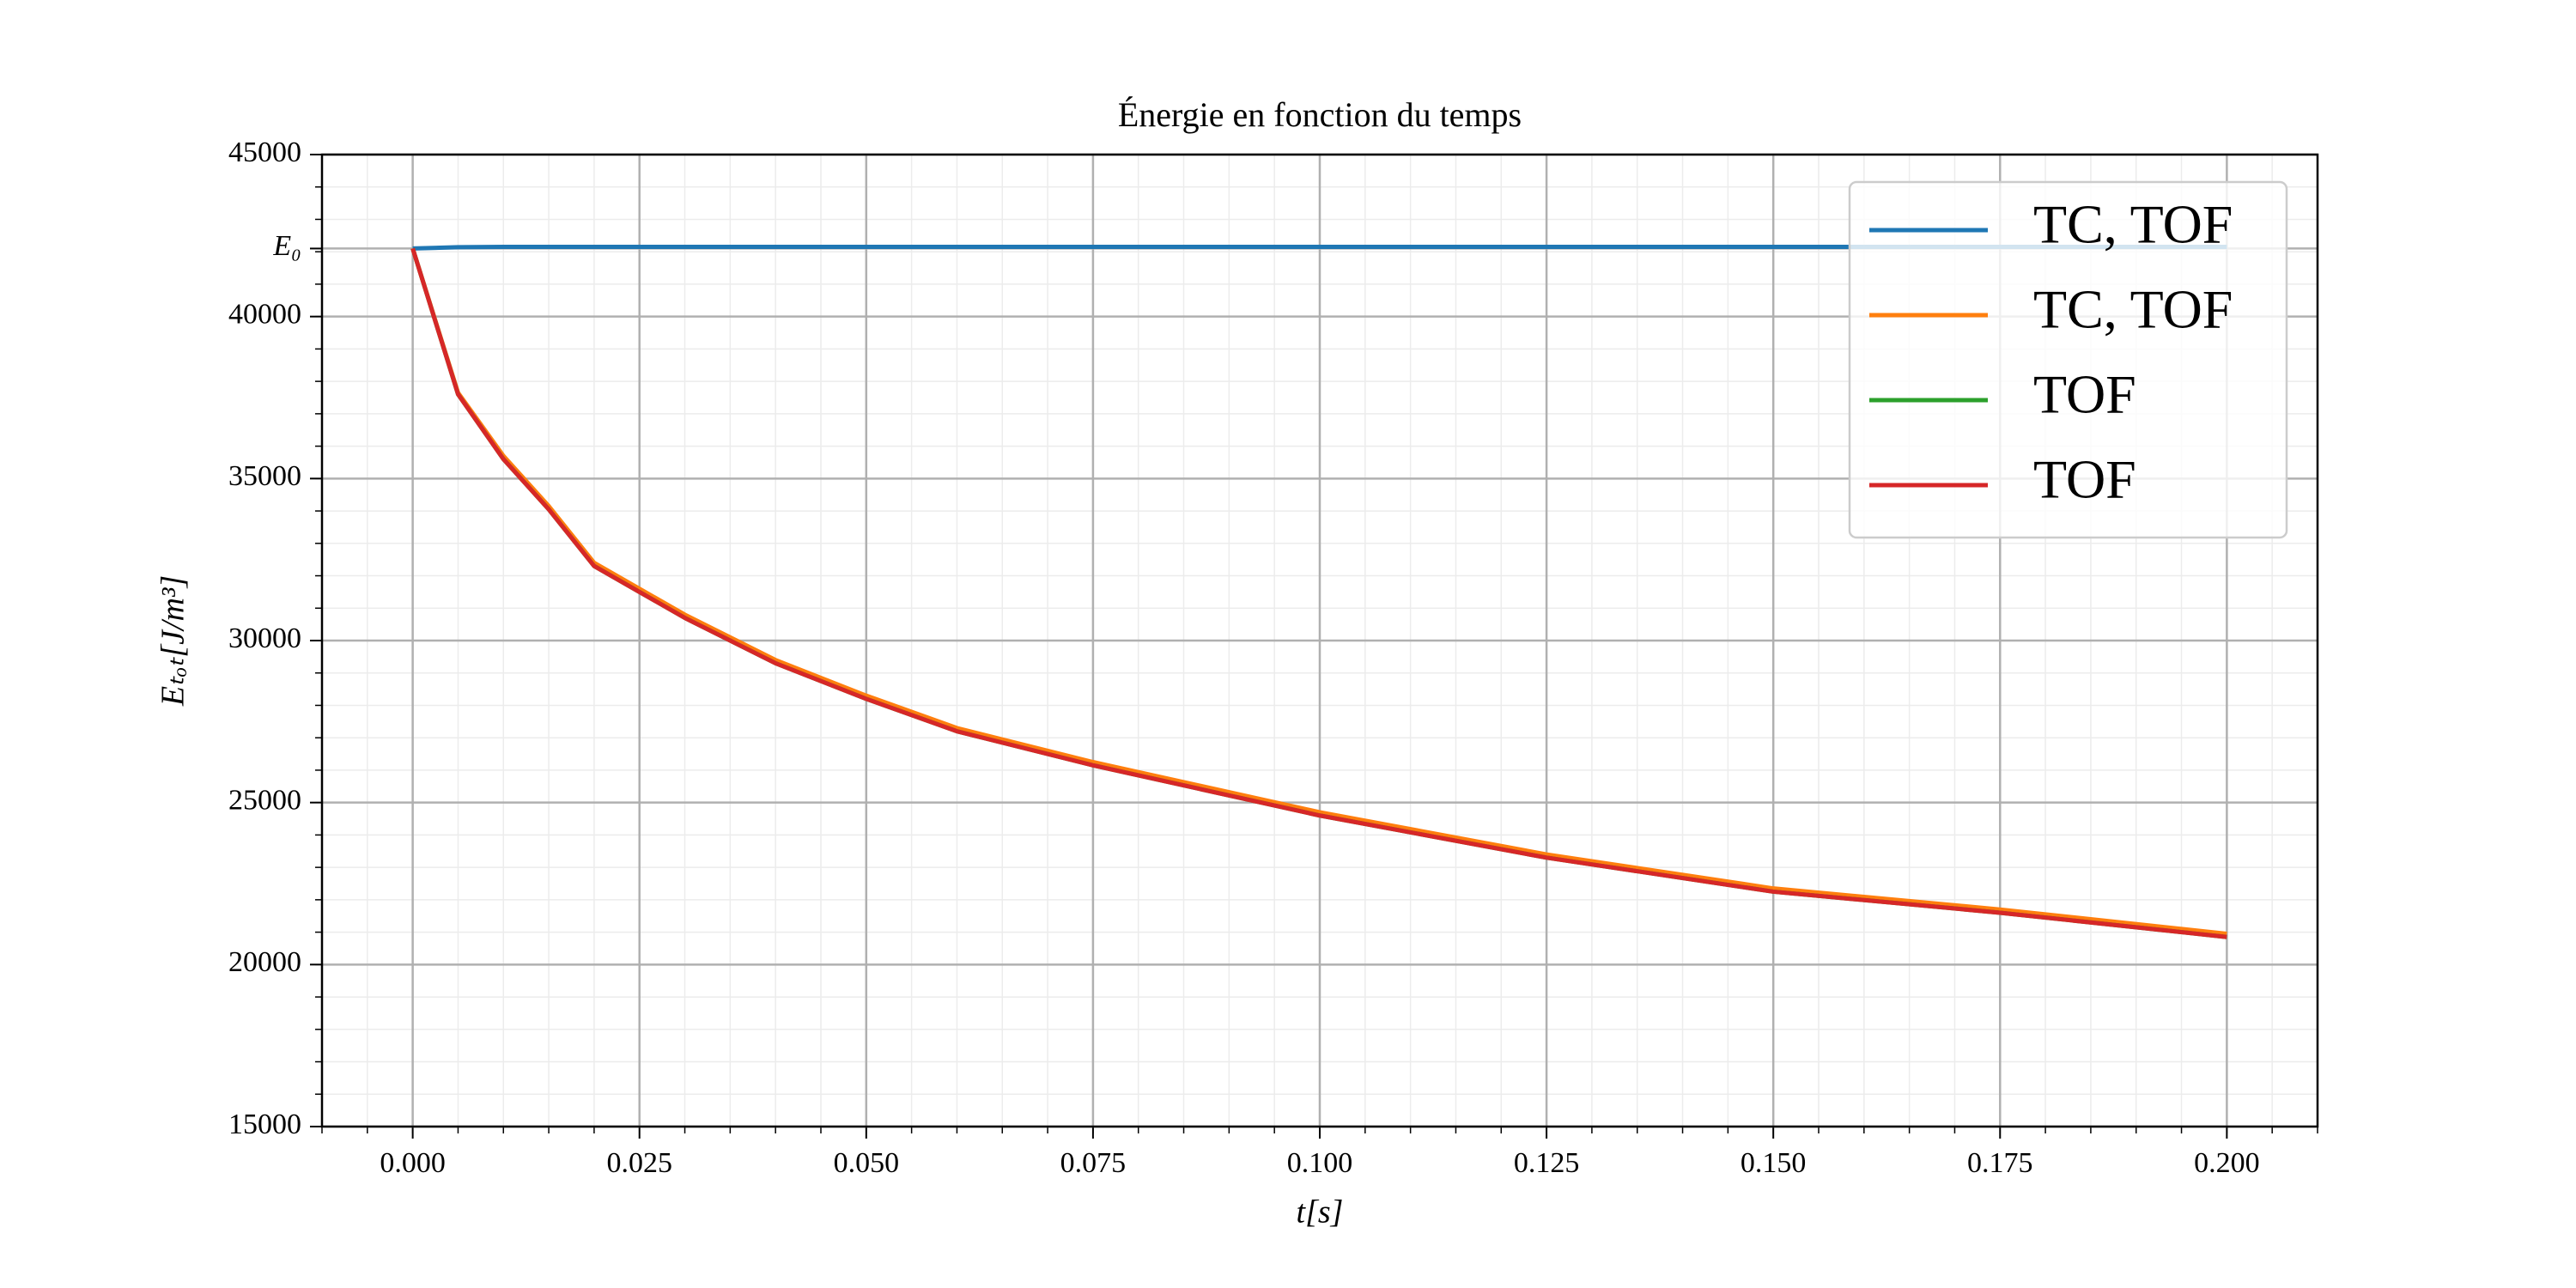  Describe the element at coordinates (1320, 114) in the screenshot. I see `chart-title: Énergie en fonction du temps` at that location.